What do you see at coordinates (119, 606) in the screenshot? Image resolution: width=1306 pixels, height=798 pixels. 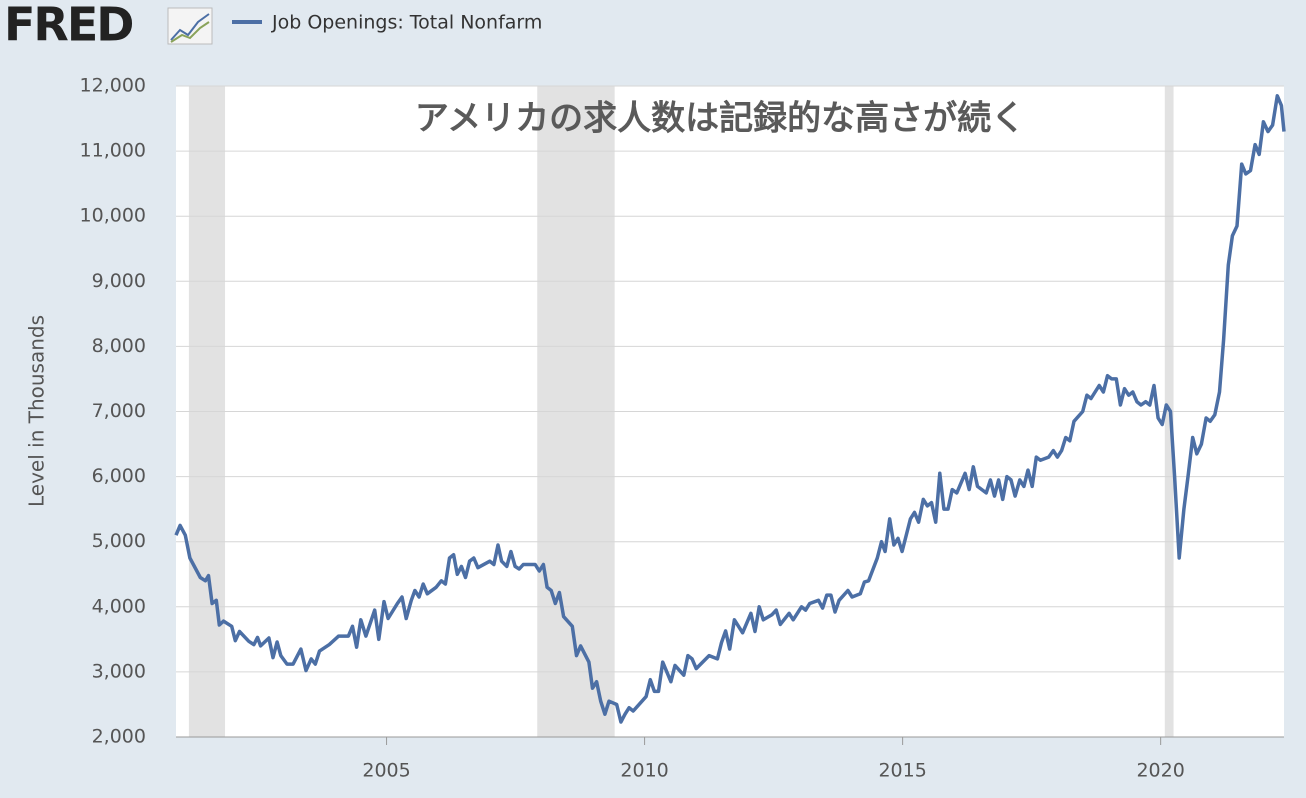 I see `y-tick-label: 4,000` at bounding box center [119, 606].